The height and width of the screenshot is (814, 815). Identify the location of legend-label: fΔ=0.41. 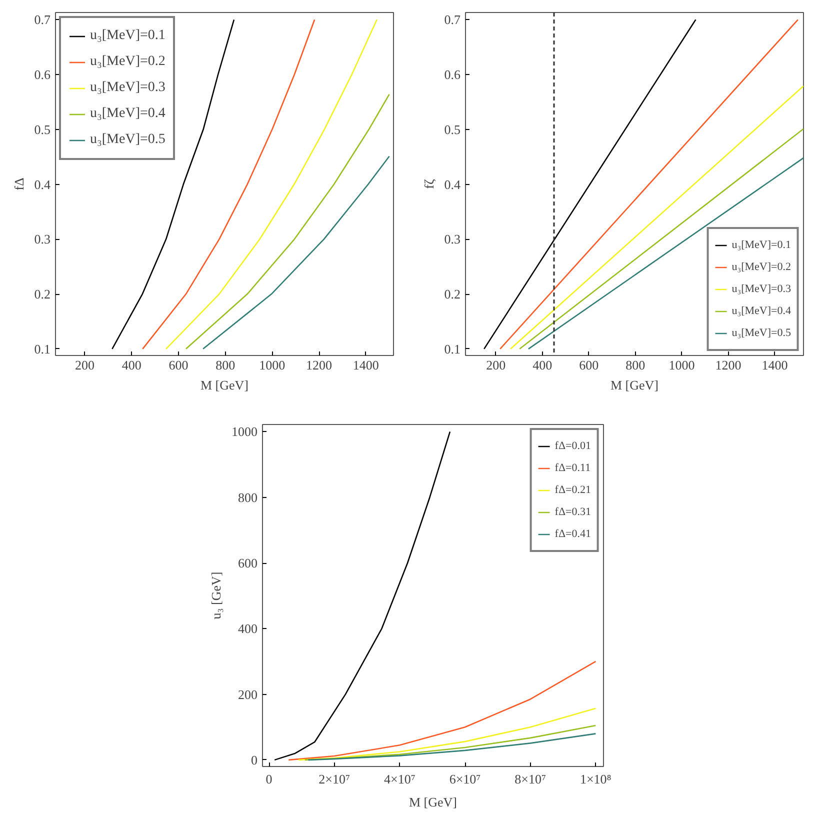
(572, 534).